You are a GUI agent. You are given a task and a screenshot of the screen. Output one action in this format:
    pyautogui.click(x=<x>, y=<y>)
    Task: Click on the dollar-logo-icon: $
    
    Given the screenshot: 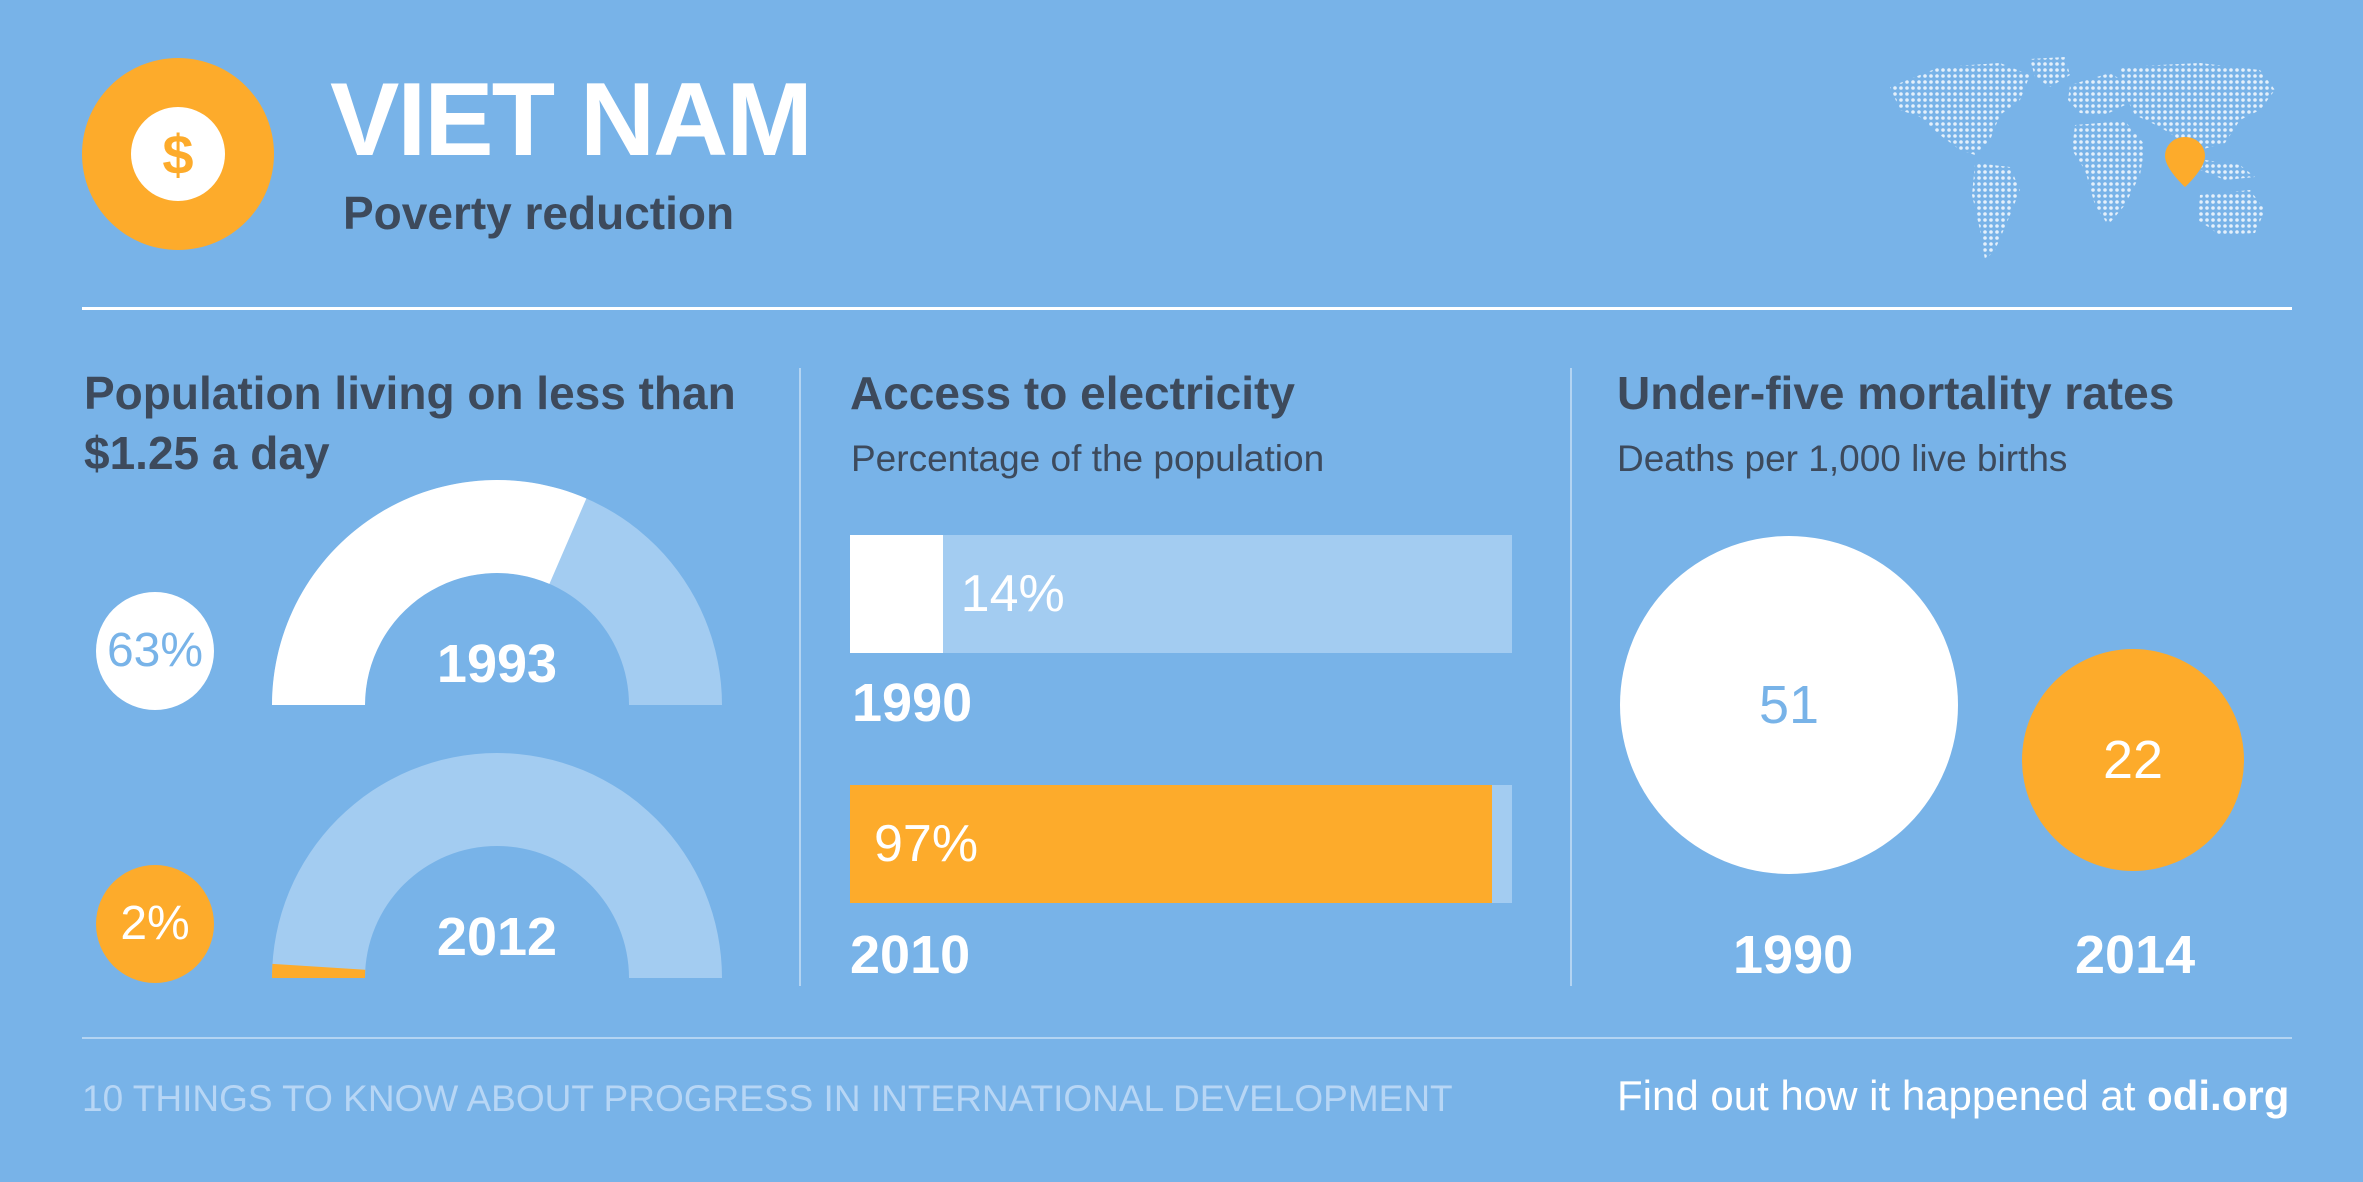 What is the action you would take?
    pyautogui.click(x=178, y=154)
    